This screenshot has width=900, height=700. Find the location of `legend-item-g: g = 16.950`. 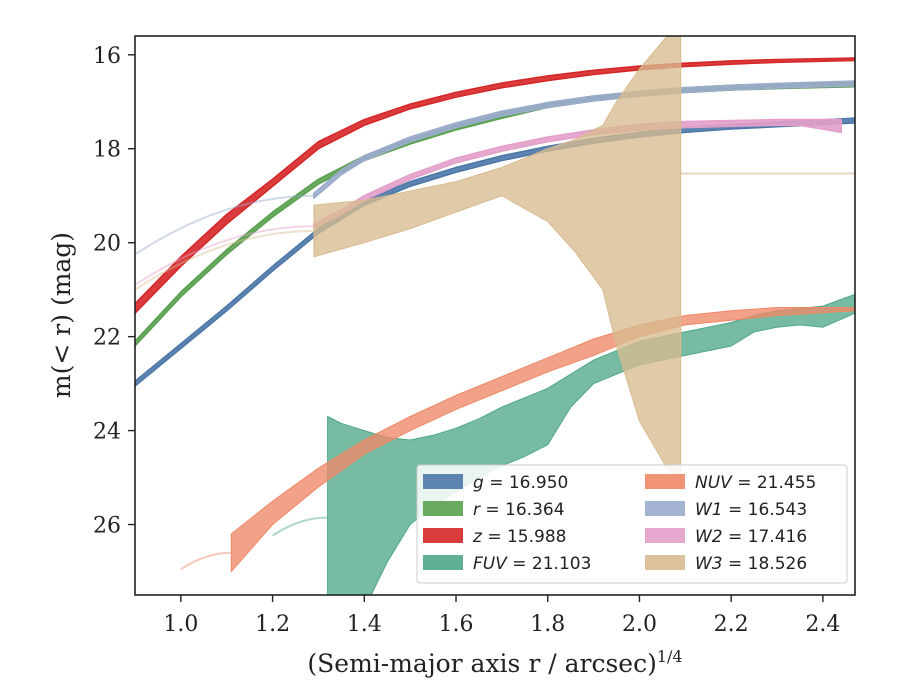

legend-item-g: g = 16.950 is located at coordinates (495, 483).